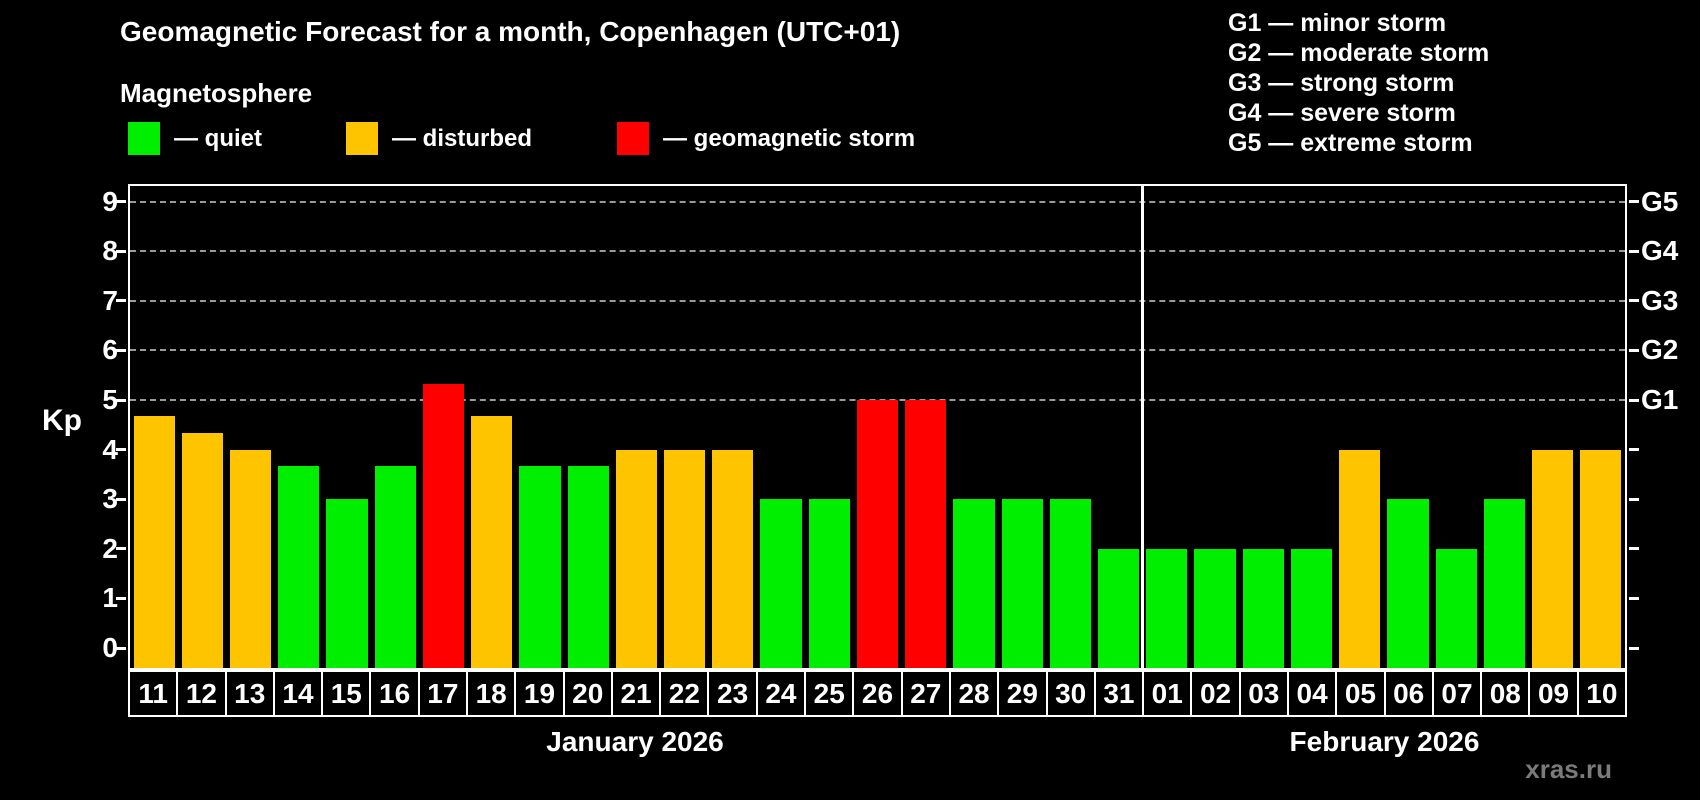 The width and height of the screenshot is (1700, 800). I want to click on month-label-february: February 2026, so click(1384, 741).